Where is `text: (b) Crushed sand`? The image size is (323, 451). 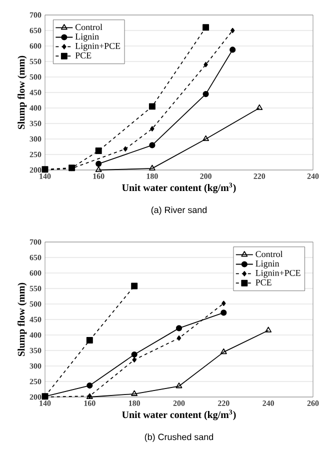 text: (b) Crushed sand is located at coordinates (179, 438).